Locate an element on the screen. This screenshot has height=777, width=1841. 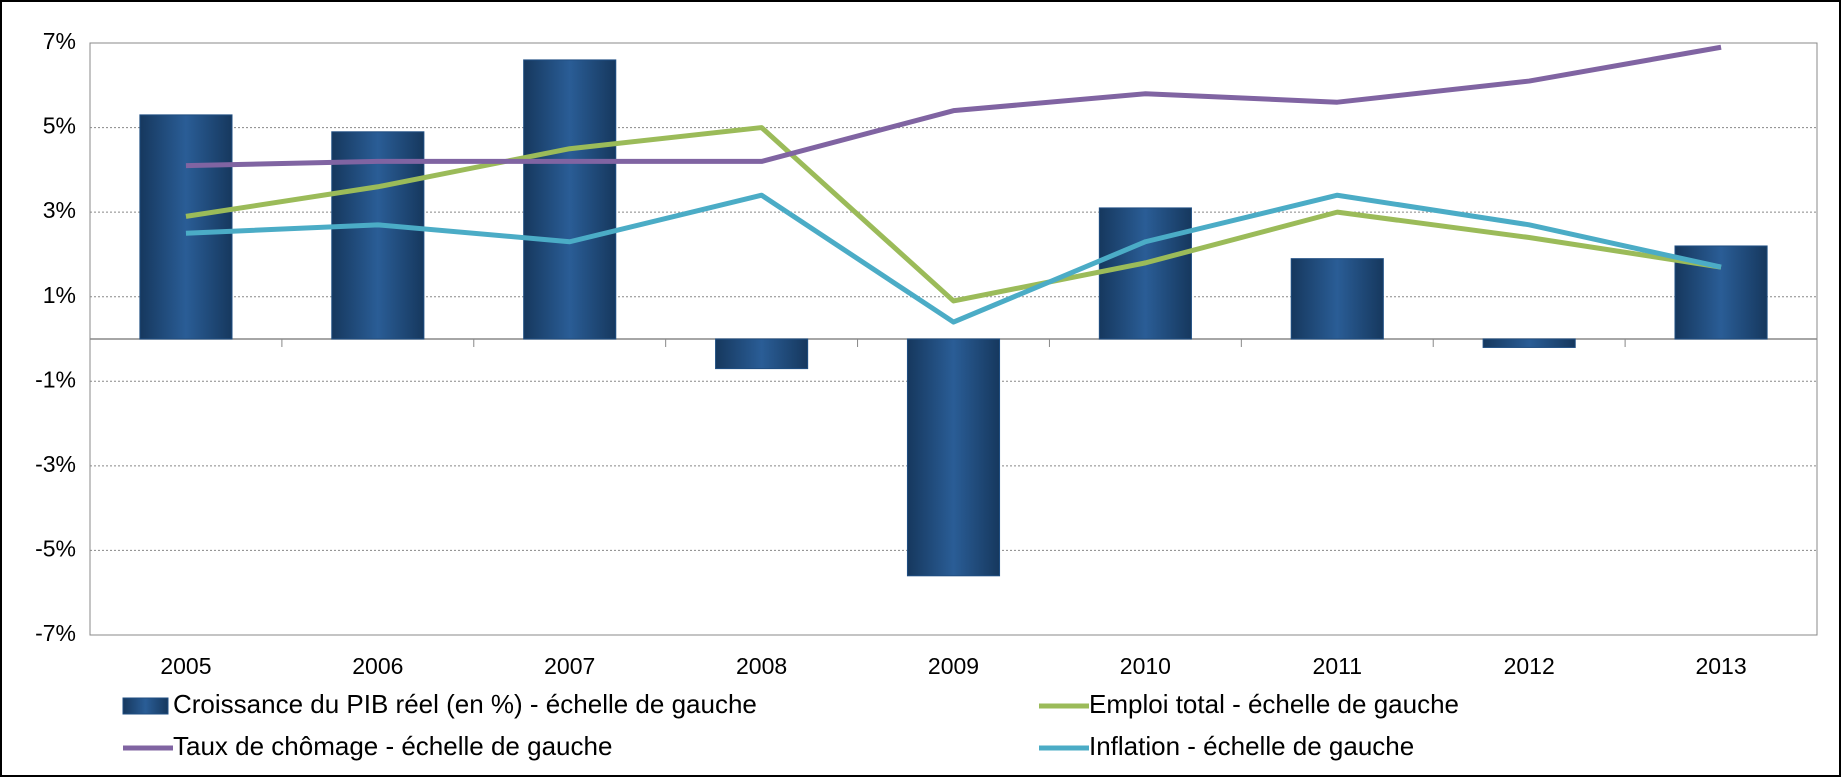
y-tick-label: 1% is located at coordinates (59, 295).